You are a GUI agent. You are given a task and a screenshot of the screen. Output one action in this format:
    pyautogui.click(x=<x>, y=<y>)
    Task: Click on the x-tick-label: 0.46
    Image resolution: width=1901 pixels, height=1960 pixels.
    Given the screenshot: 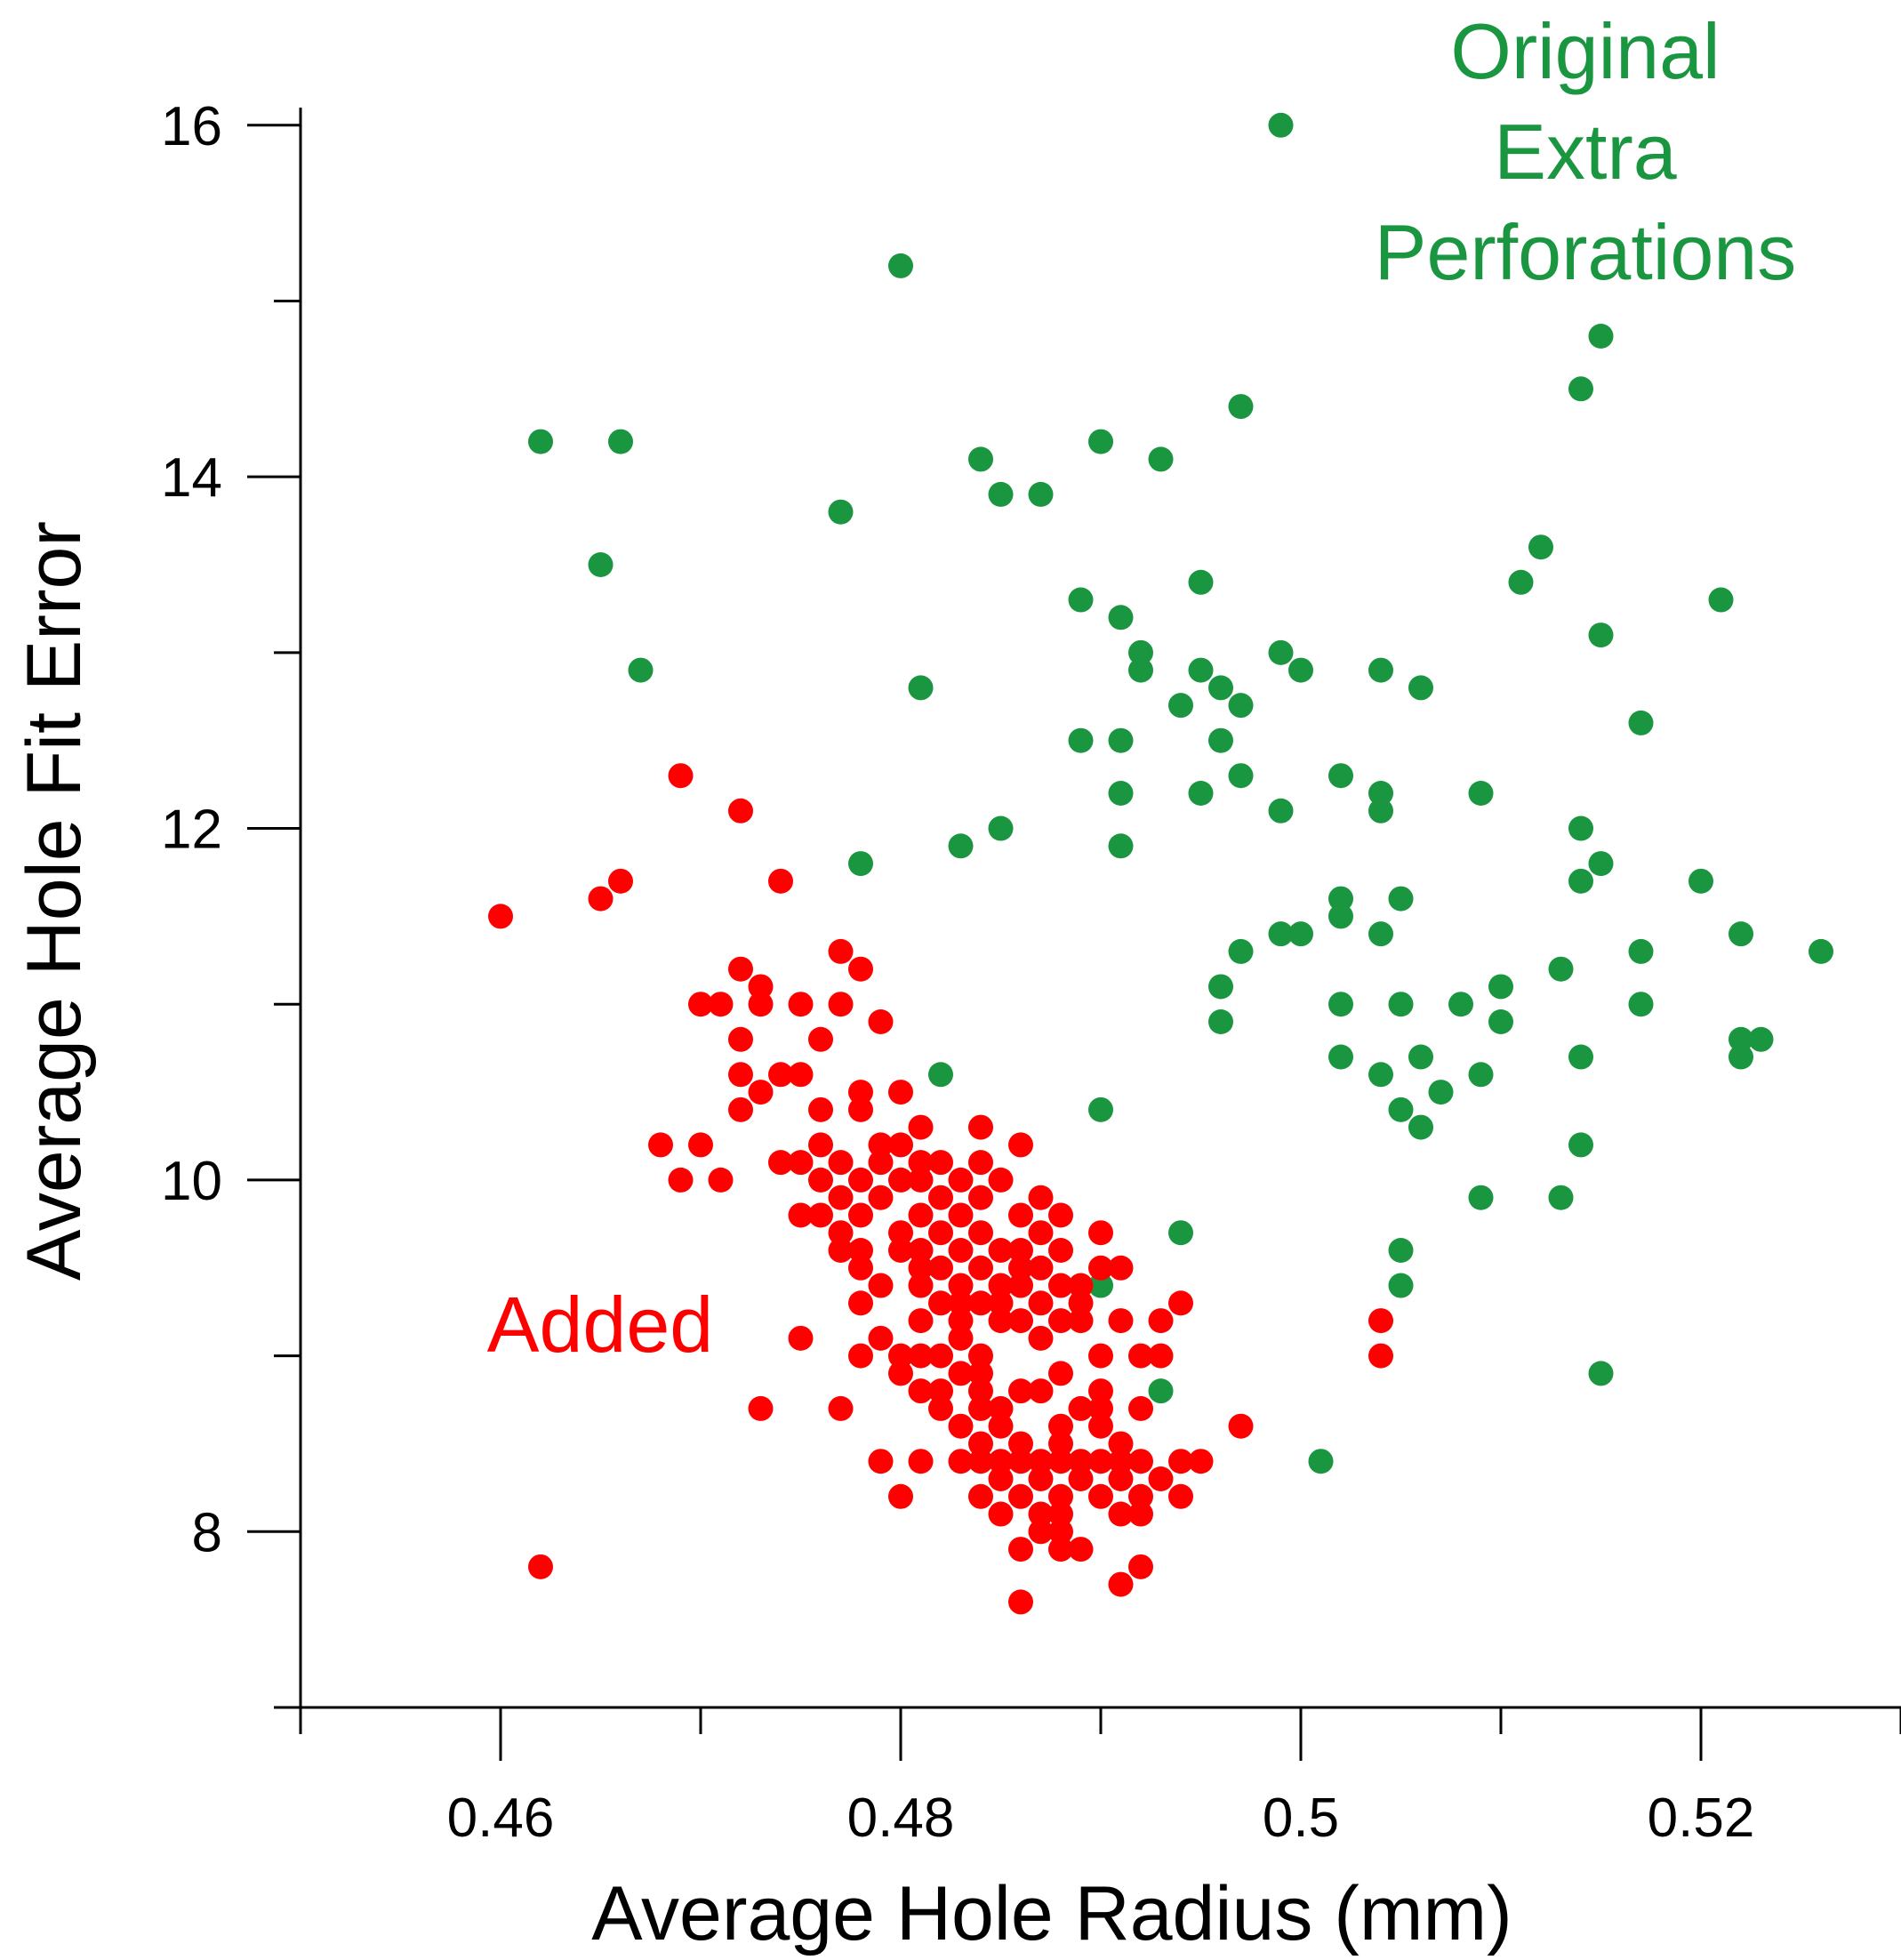 What is the action you would take?
    pyautogui.click(x=501, y=1818)
    